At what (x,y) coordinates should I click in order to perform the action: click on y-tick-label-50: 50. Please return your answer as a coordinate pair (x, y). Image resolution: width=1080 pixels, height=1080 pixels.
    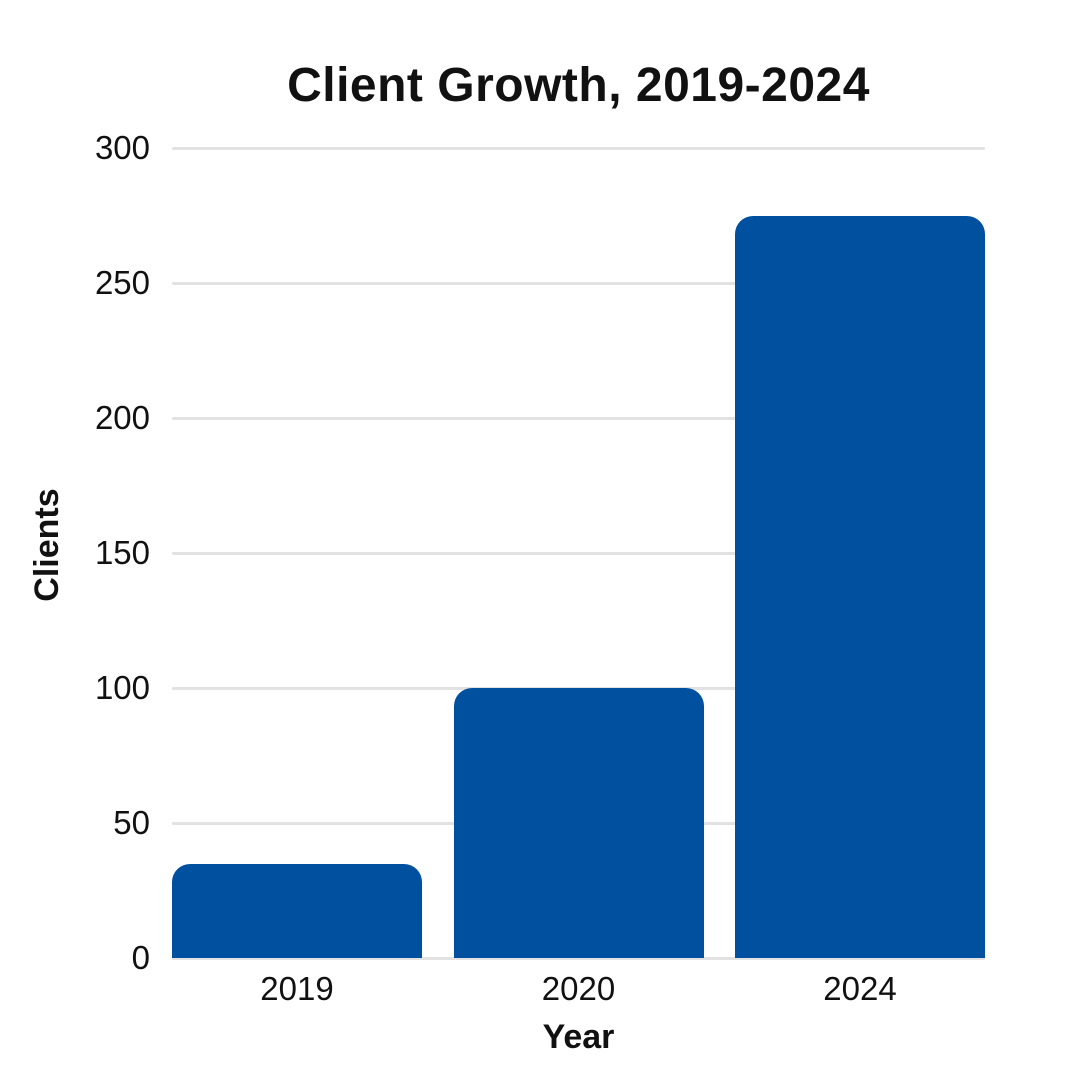
    Looking at the image, I should click on (131, 822).